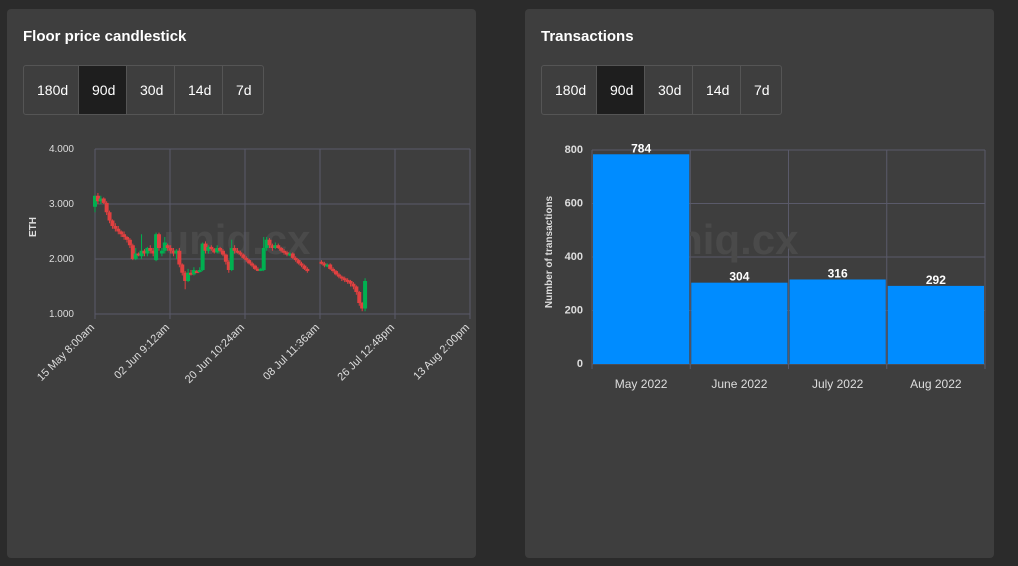 The image size is (1018, 566). What do you see at coordinates (580, 364) in the screenshot?
I see `y-tick-label: 0` at bounding box center [580, 364].